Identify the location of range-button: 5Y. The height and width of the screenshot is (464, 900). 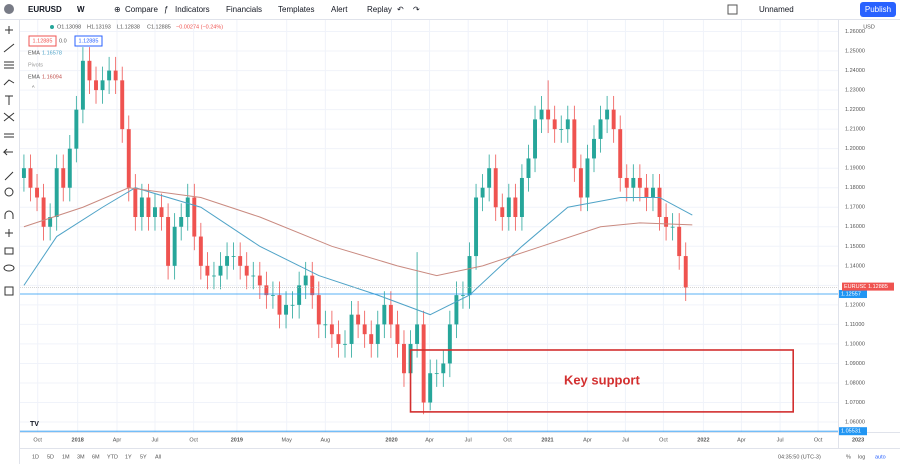
(143, 457).